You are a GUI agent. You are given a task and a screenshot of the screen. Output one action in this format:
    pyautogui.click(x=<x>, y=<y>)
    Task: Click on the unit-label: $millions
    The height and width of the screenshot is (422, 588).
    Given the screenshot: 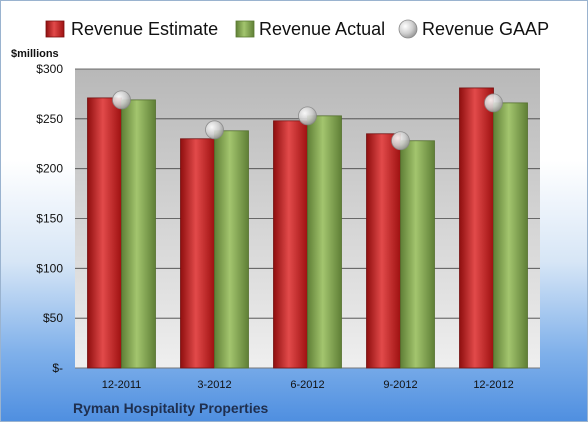 What is the action you would take?
    pyautogui.click(x=35, y=54)
    